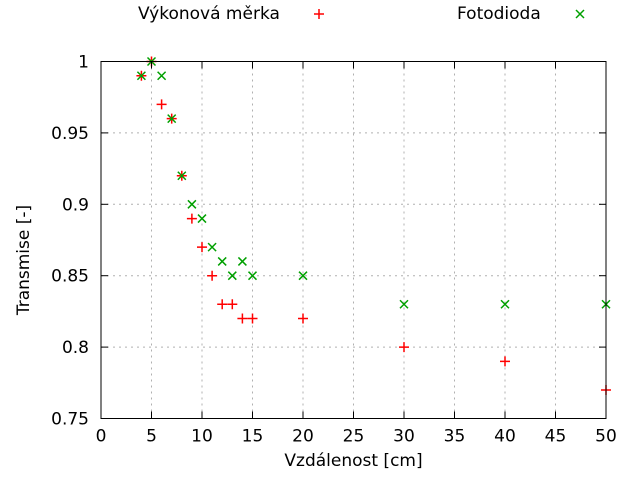 This screenshot has height=480, width=640. What do you see at coordinates (354, 437) in the screenshot?
I see `x-tick-label: 25` at bounding box center [354, 437].